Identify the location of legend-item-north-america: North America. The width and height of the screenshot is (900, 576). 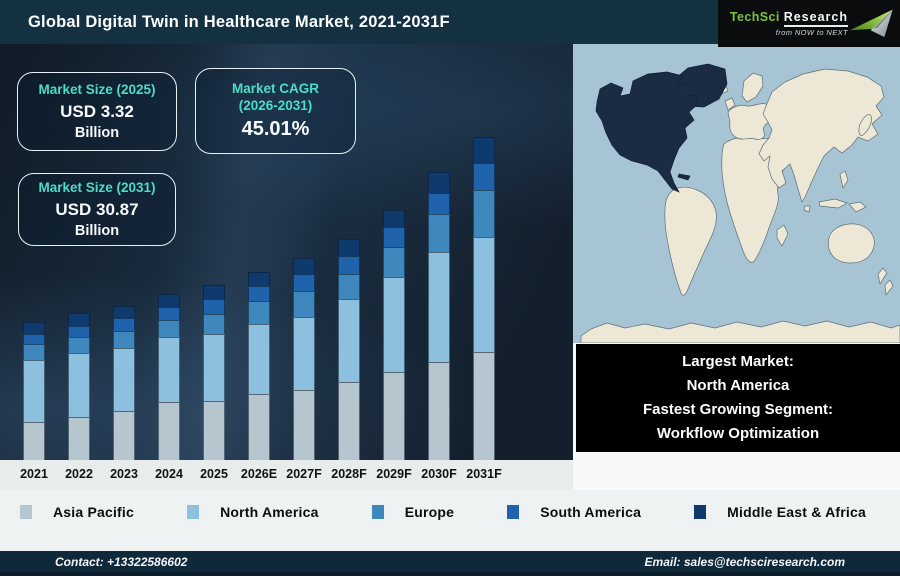
(253, 512).